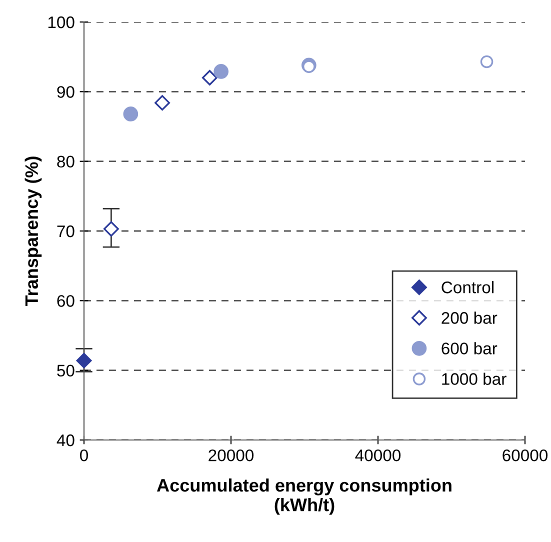 The width and height of the screenshot is (551, 542). What do you see at coordinates (65, 162) in the screenshot?
I see `y-tick-label: 80` at bounding box center [65, 162].